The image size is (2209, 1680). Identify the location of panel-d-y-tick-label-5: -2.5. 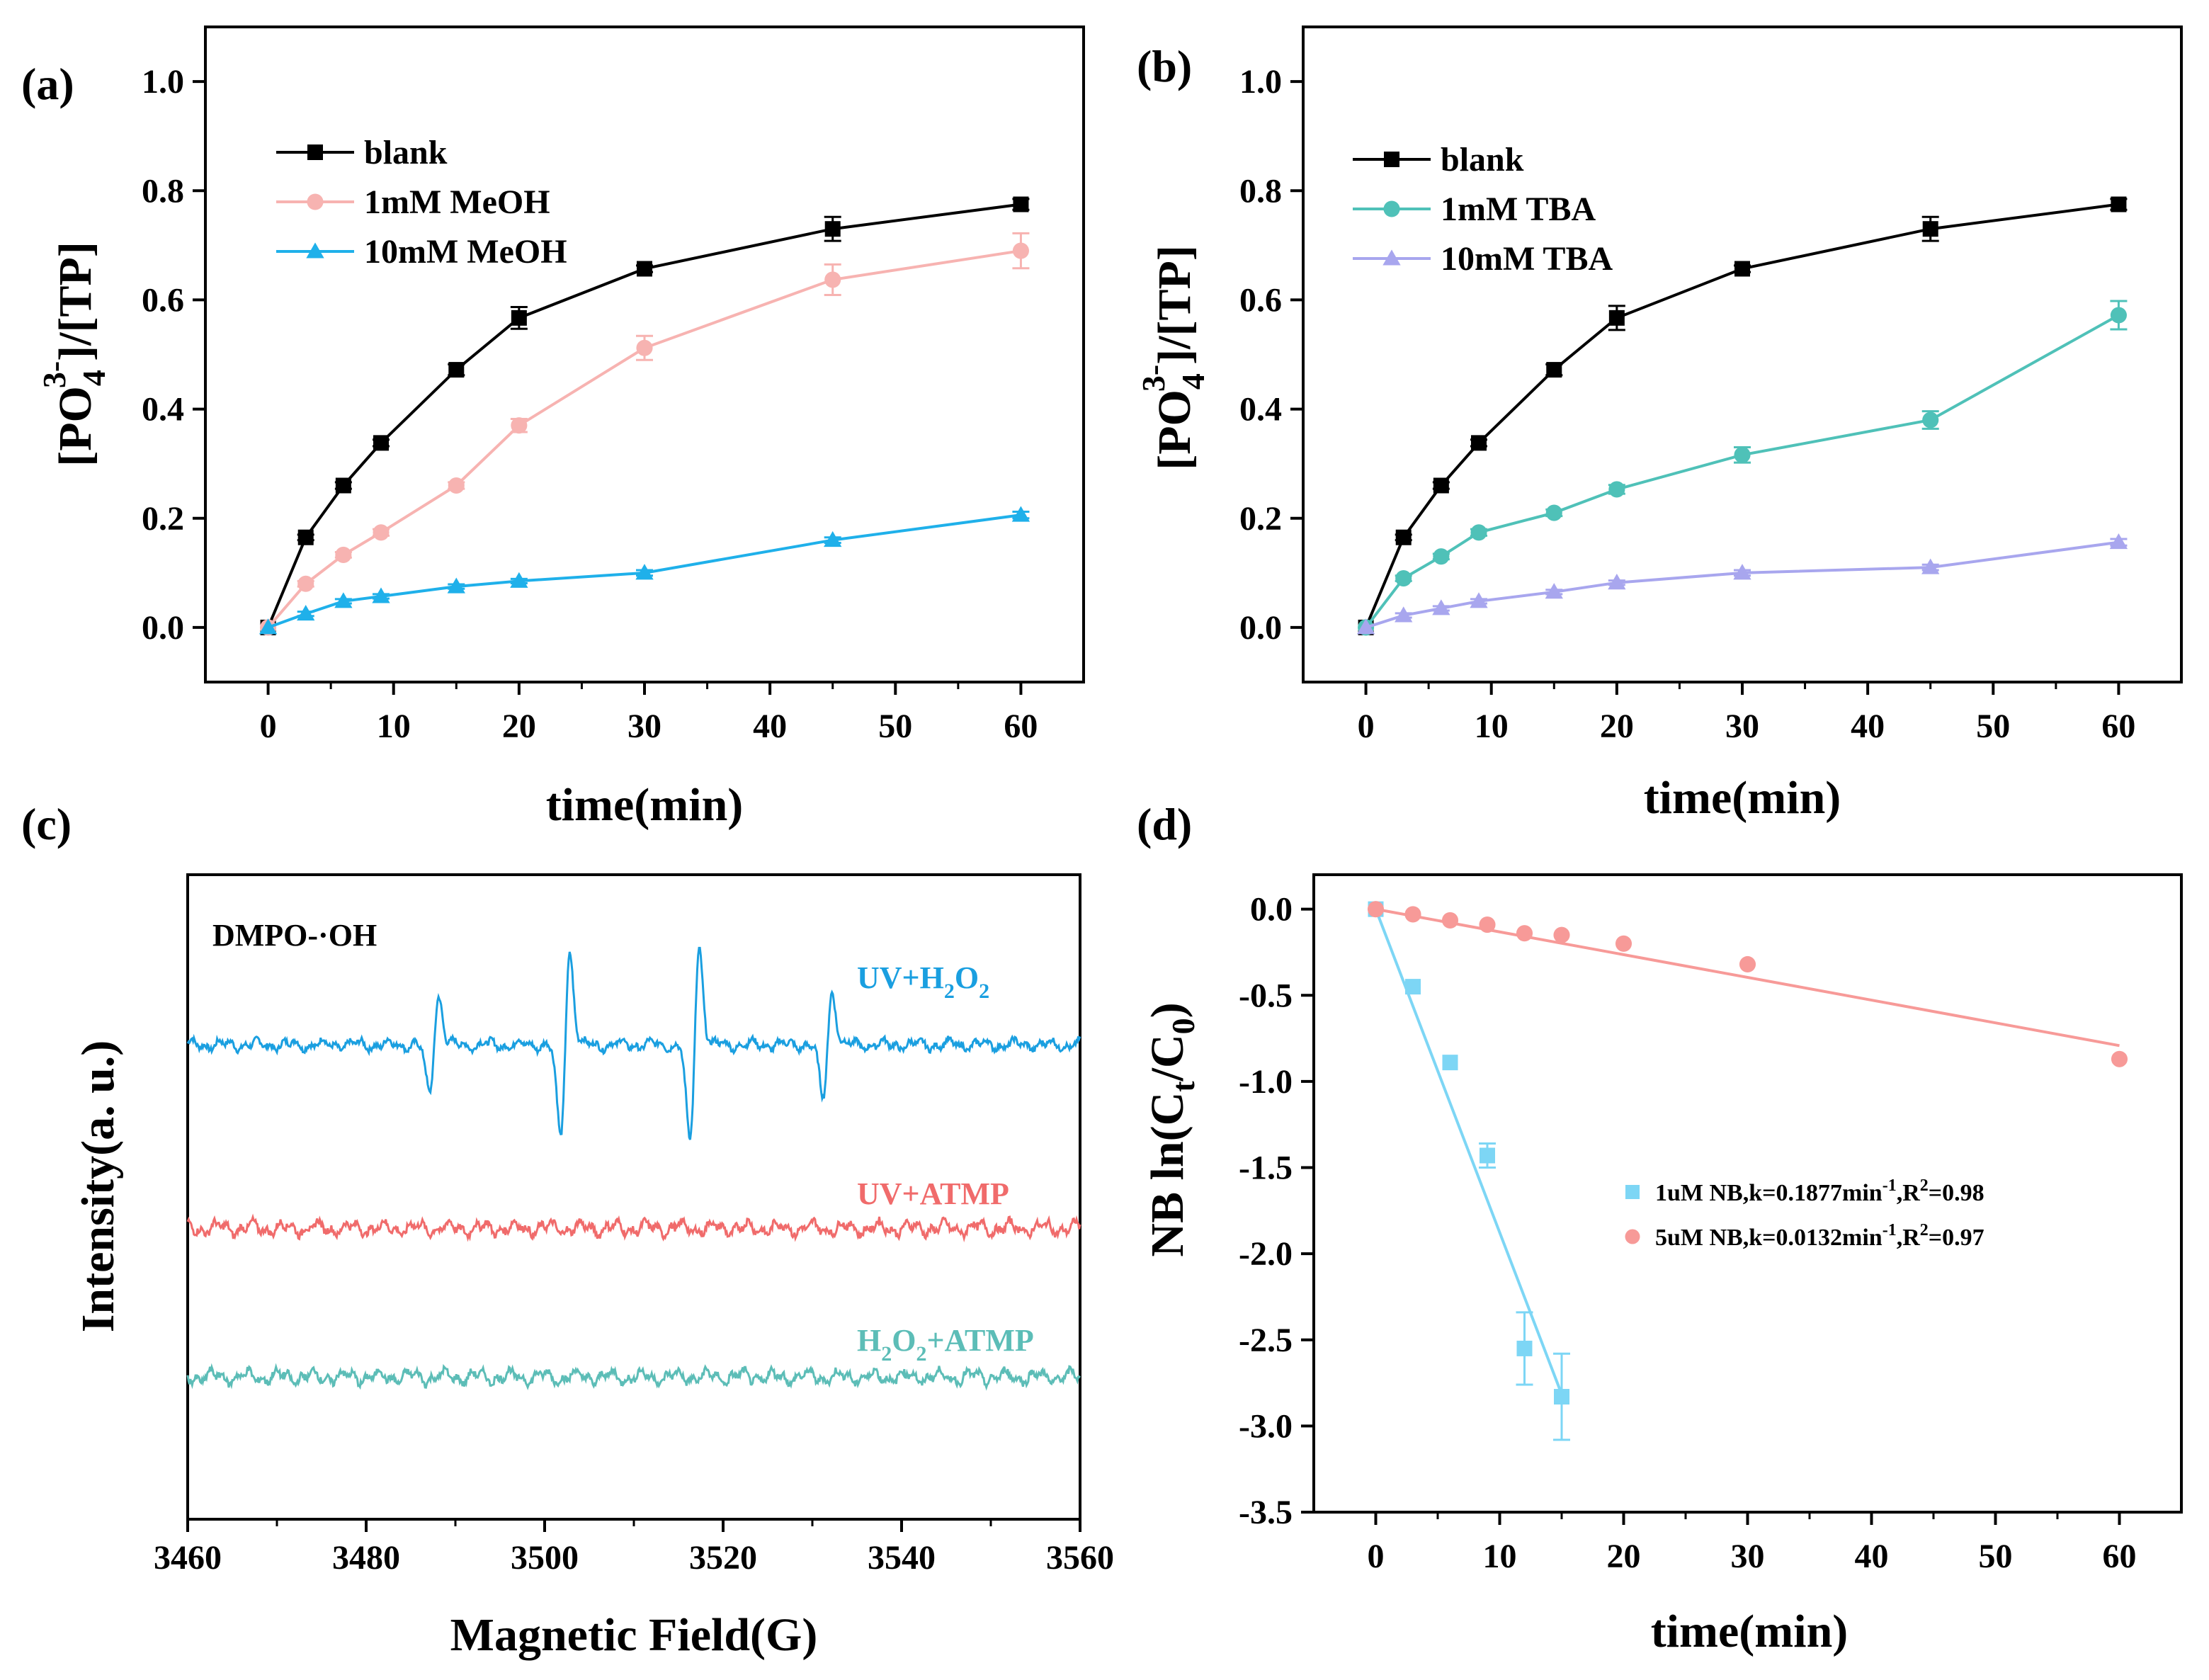
(1266, 1341).